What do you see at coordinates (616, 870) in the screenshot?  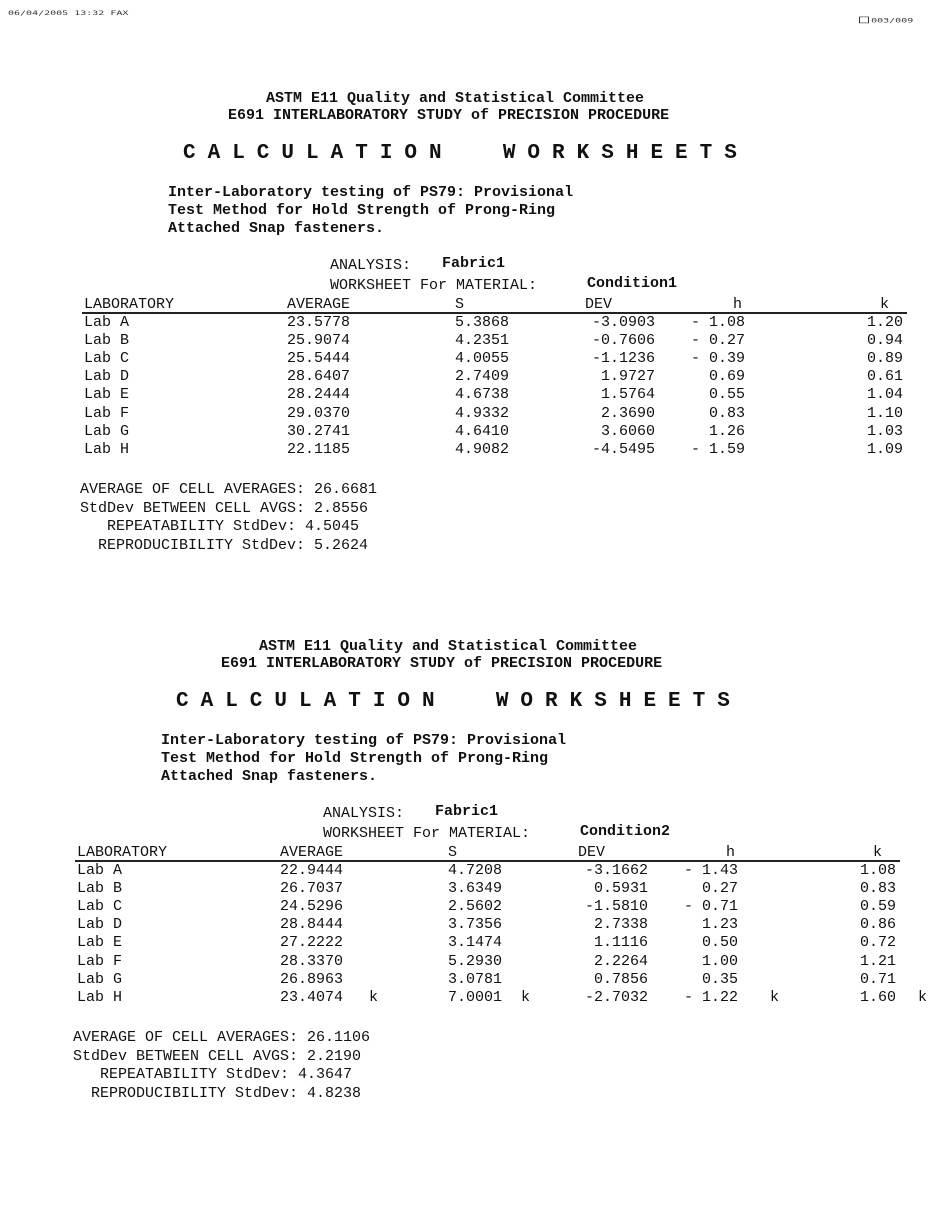 I see `cell-dev: -3.1662` at bounding box center [616, 870].